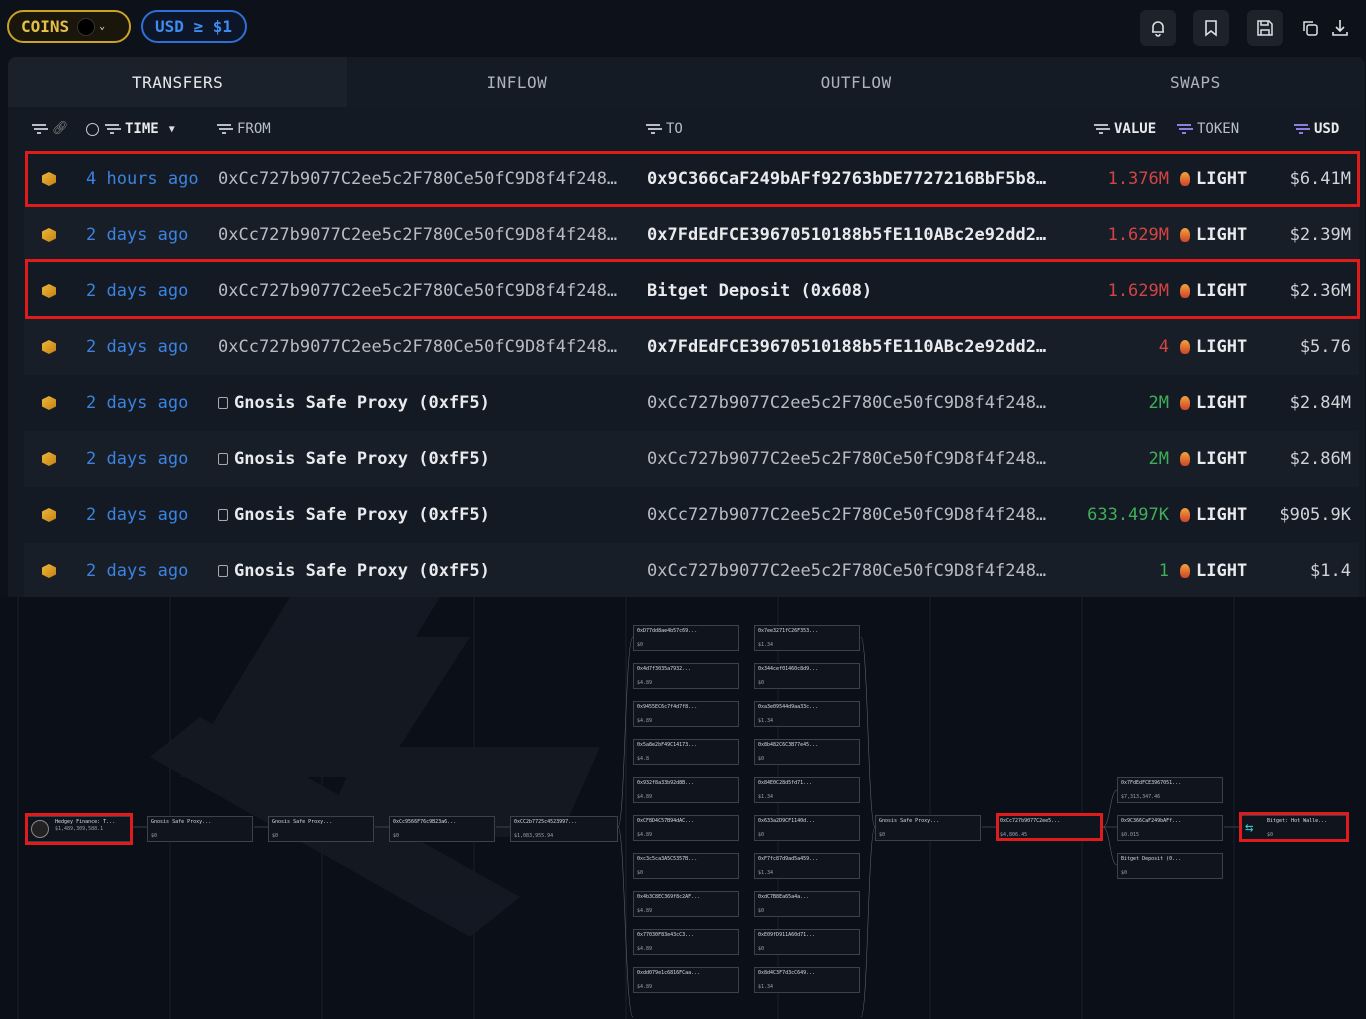 The image size is (1366, 1019). I want to click on graph-node: 0x7ee3271fC26F353... $1.34, so click(807, 638).